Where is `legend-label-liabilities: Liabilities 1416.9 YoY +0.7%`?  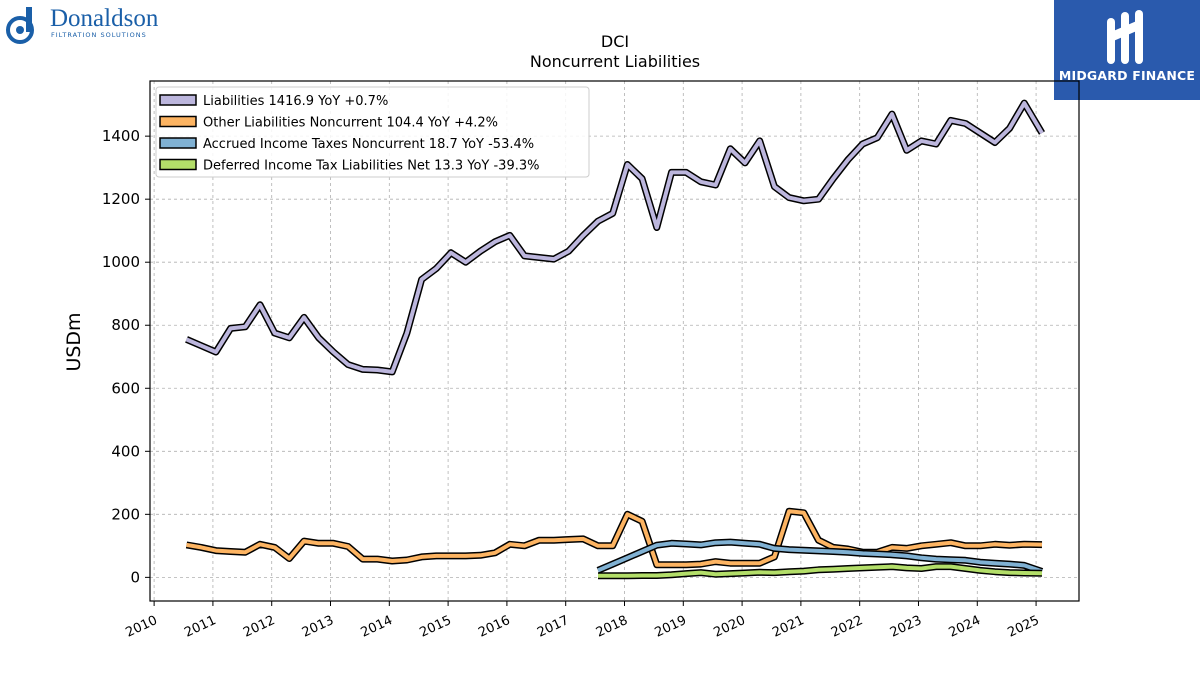 legend-label-liabilities: Liabilities 1416.9 YoY +0.7% is located at coordinates (295, 101).